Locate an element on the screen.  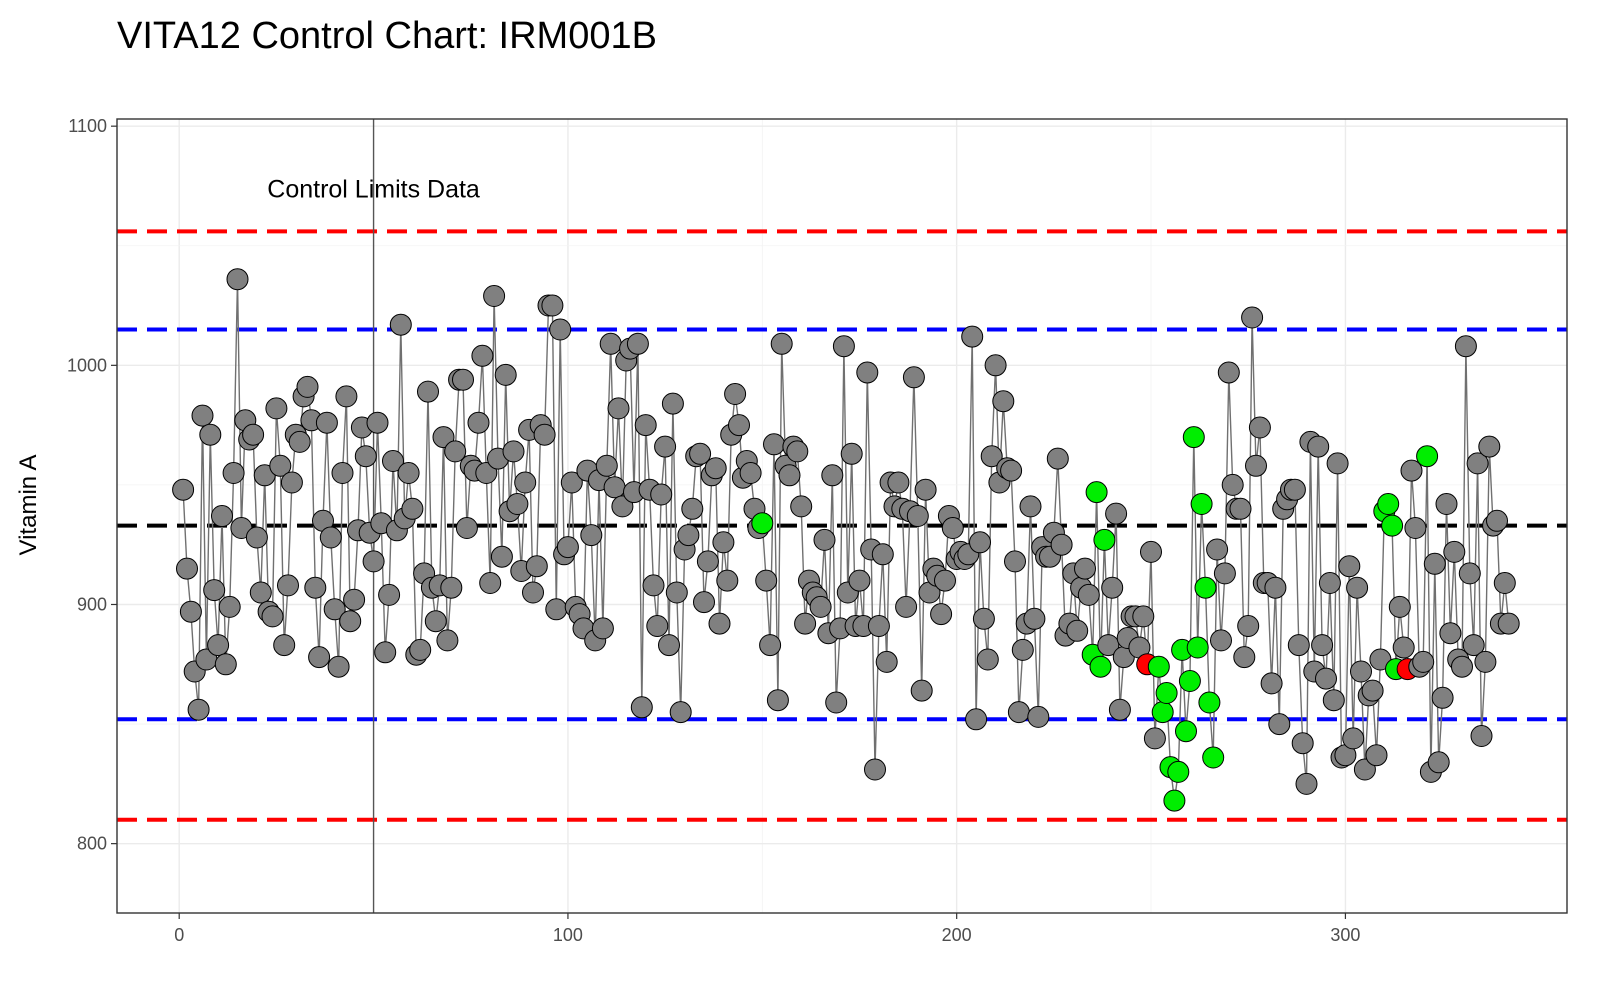
chart-title: VITA12 Control Chart: IRM001B is located at coordinates (387, 36).